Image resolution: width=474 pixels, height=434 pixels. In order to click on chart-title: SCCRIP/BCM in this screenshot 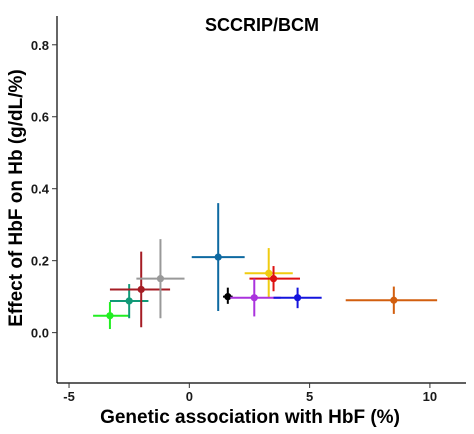, I will do `click(262, 25)`.